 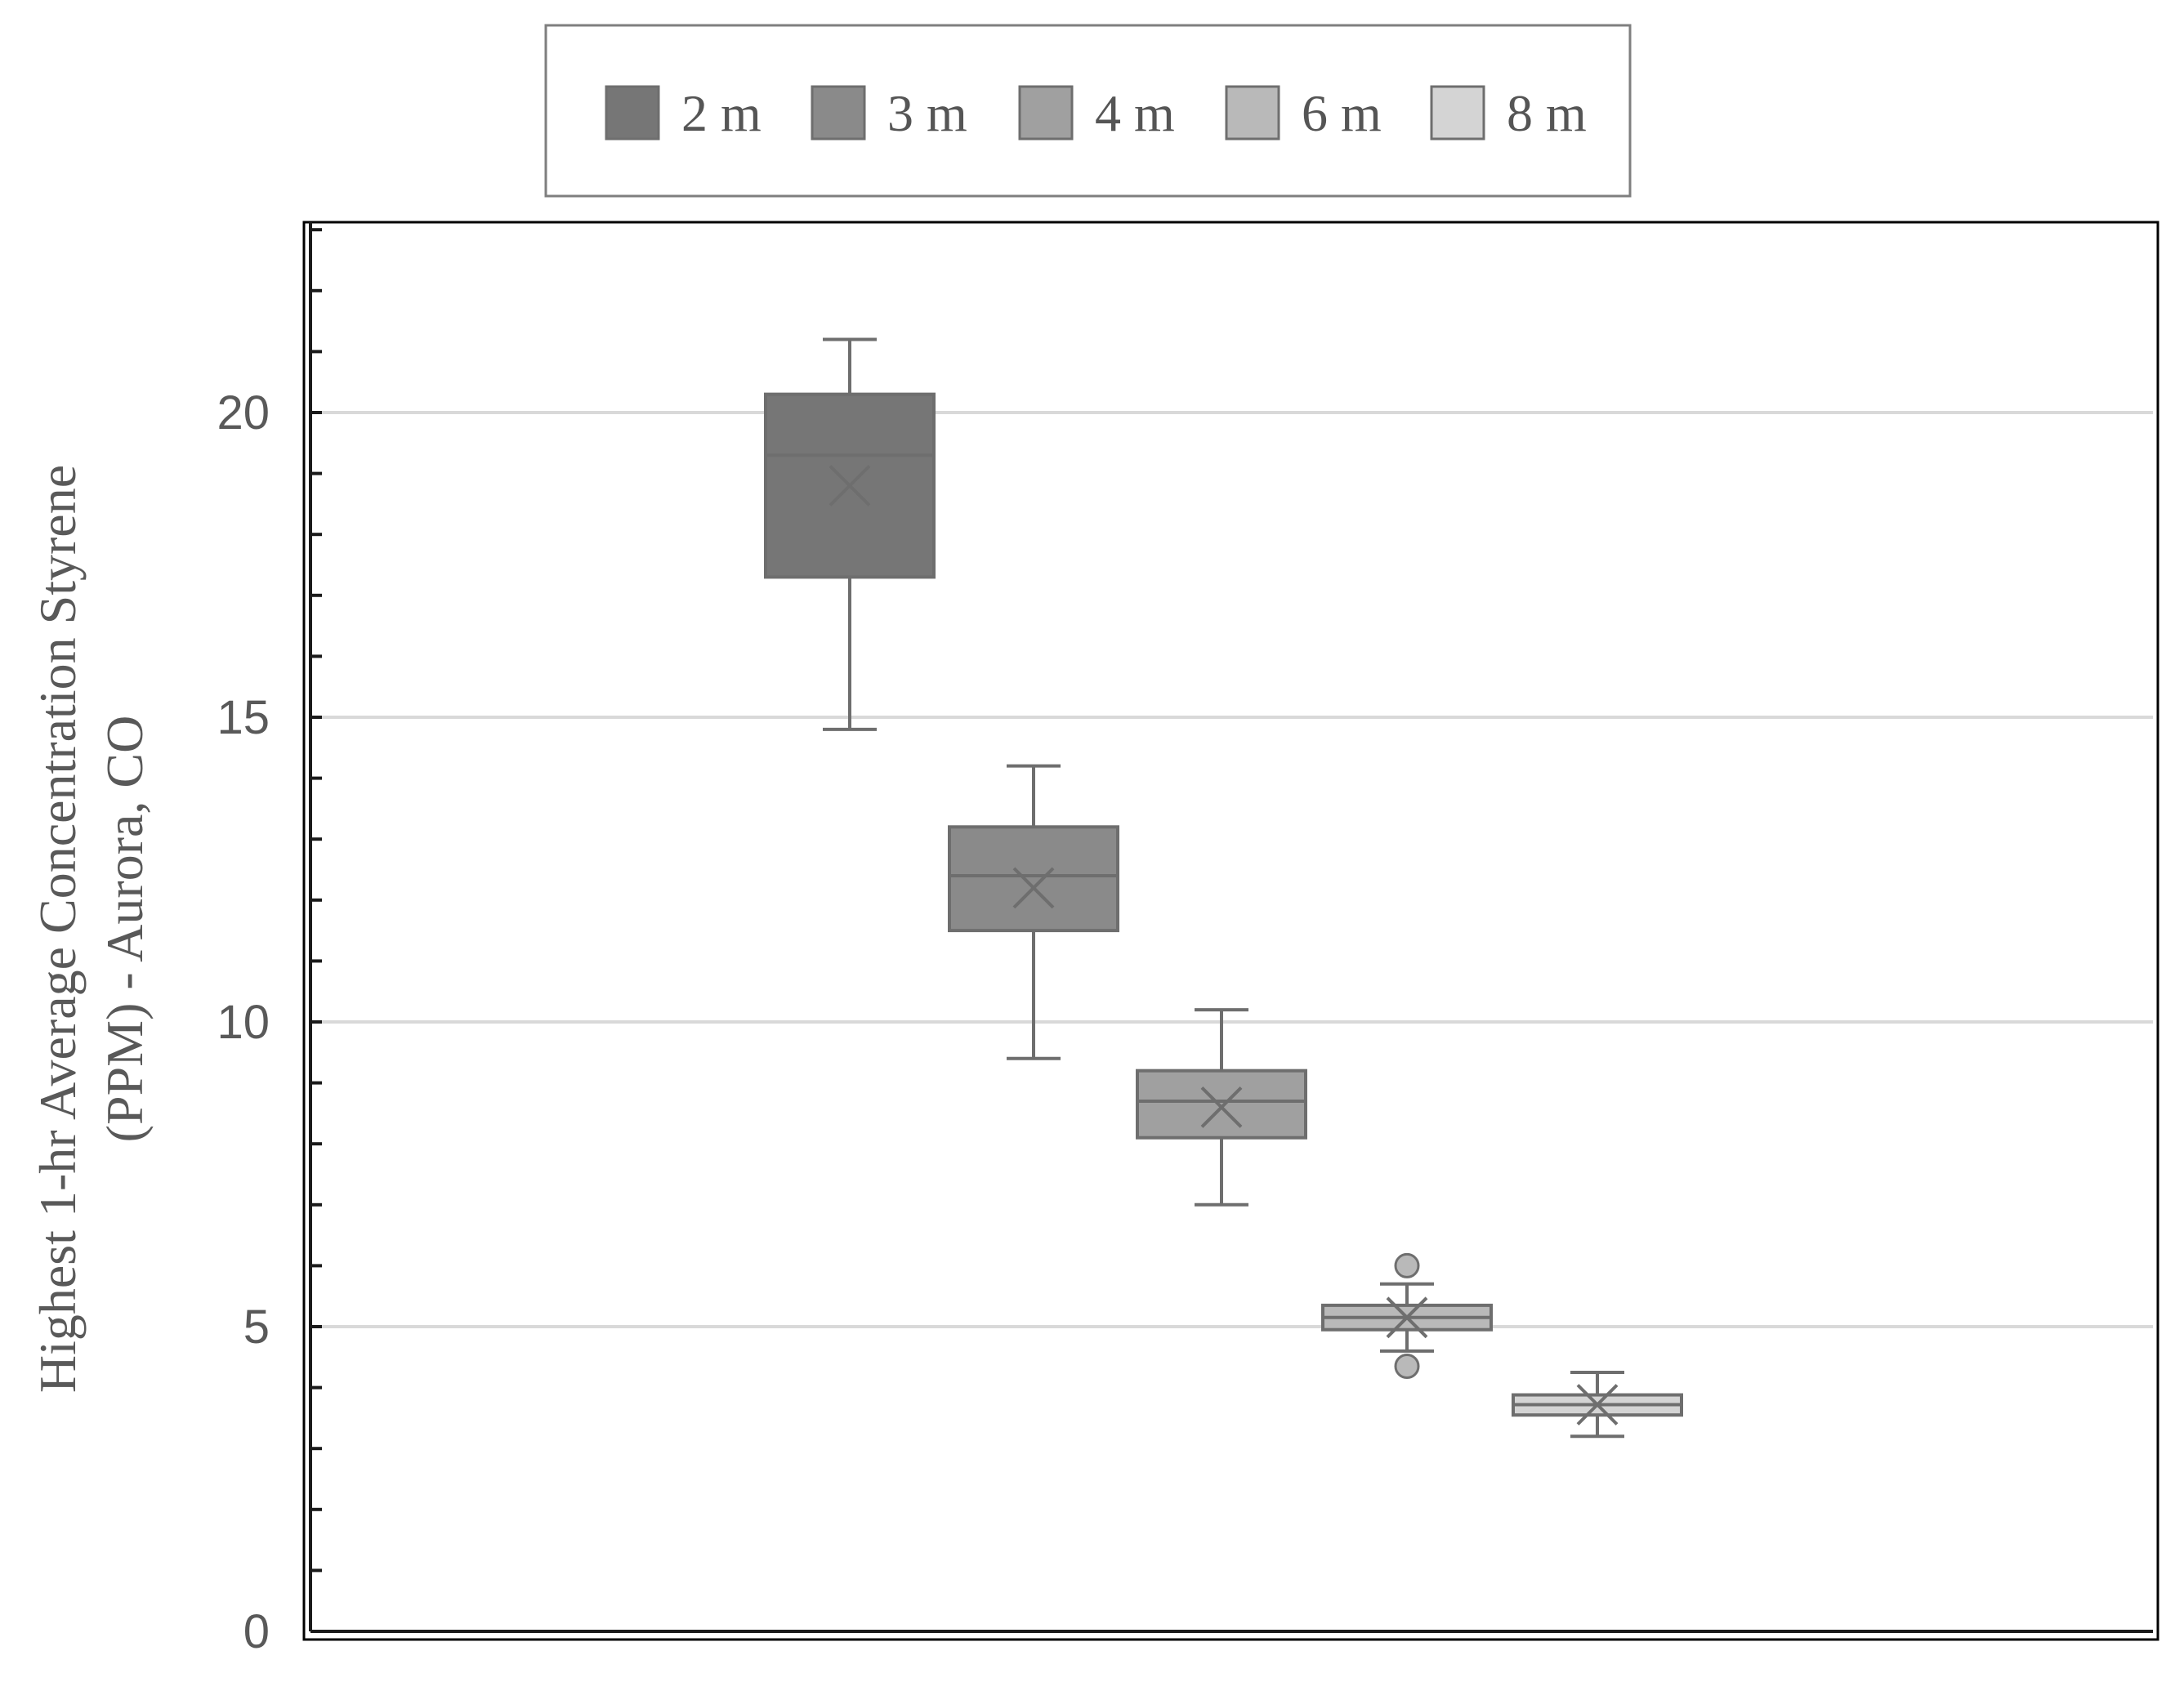 I want to click on box-8m, so click(x=1597, y=1404).